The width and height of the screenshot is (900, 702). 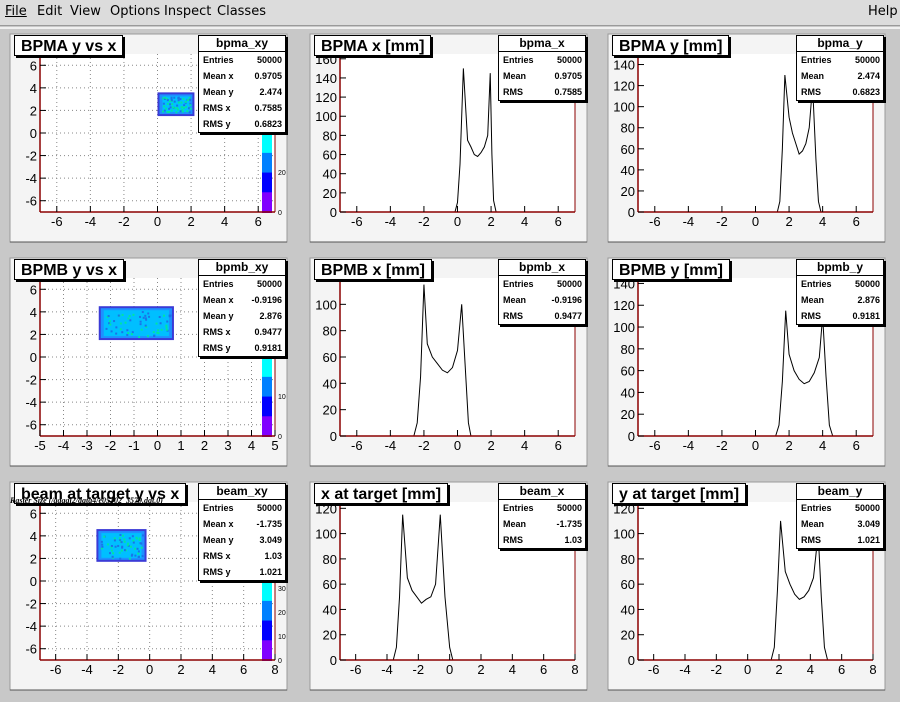 I want to click on stats-value: 0.6823, so click(x=866, y=92).